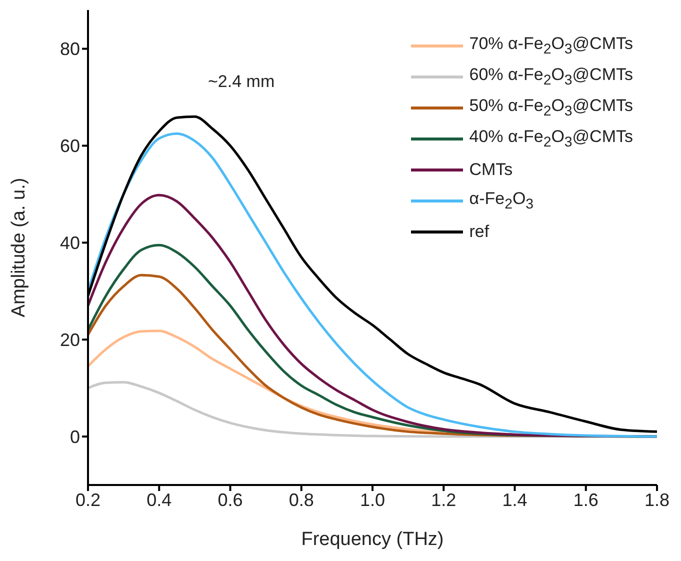 The width and height of the screenshot is (681, 561). I want to click on legend-label: 70% α-Fe$_{2}$O$_{3}$@CMTs, so click(551, 46).